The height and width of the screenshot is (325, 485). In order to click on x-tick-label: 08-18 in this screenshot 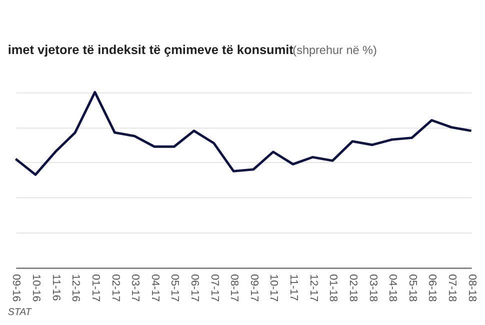, I will do `click(472, 288)`.